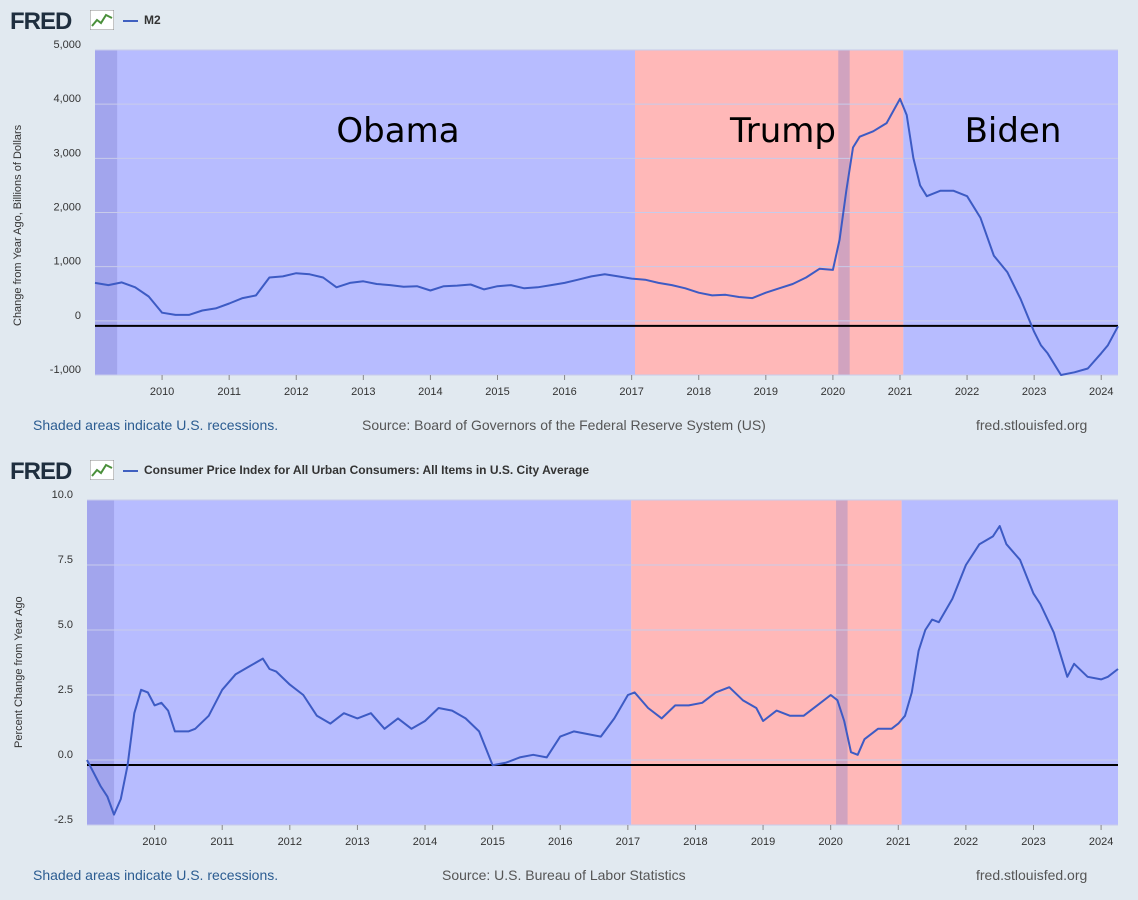 The image size is (1138, 900). What do you see at coordinates (63, 820) in the screenshot?
I see `y-tick-label: -2.5` at bounding box center [63, 820].